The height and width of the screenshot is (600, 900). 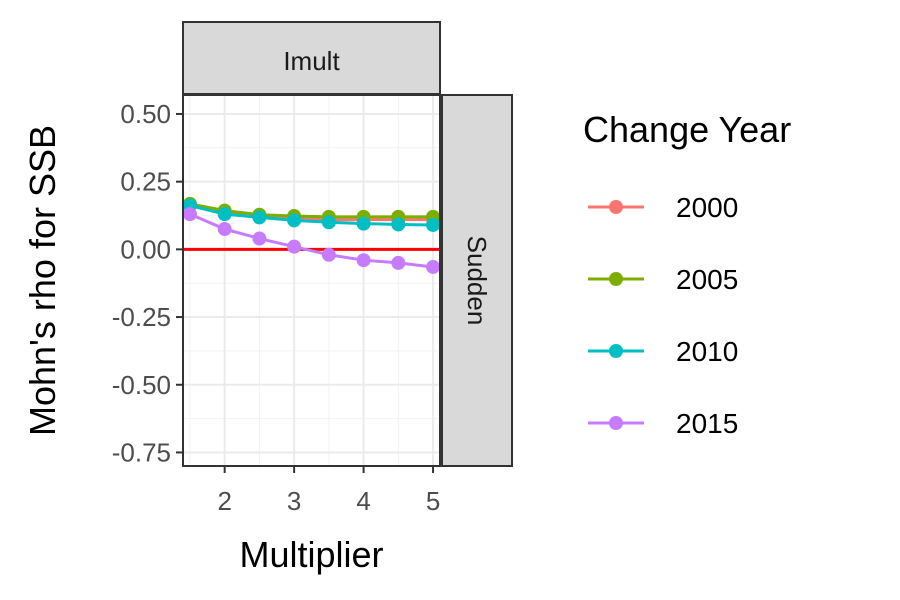 What do you see at coordinates (687, 129) in the screenshot?
I see `legend-title: Change Year` at bounding box center [687, 129].